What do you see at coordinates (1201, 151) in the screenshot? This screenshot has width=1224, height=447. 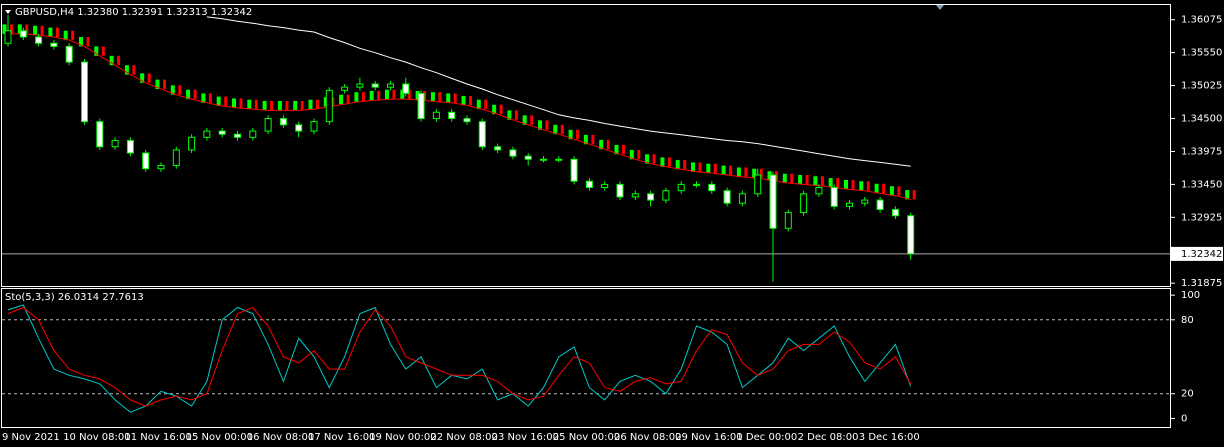 I see `y-tick-label: 1.33975` at bounding box center [1201, 151].